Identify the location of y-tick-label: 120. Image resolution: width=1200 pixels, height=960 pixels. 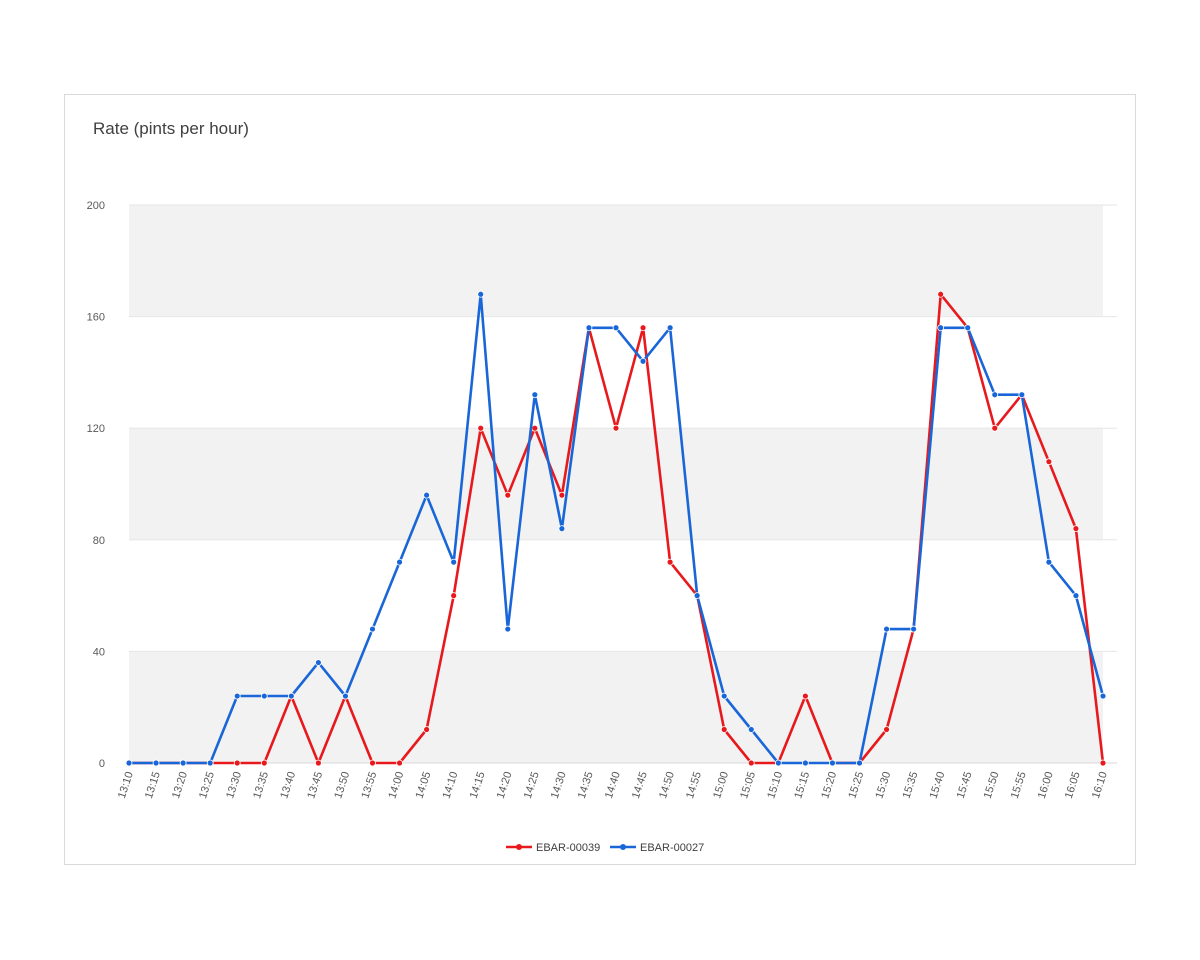
(96, 429).